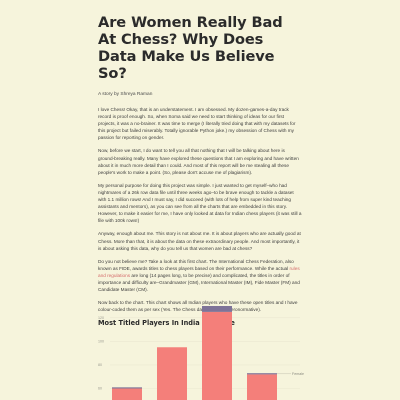 The width and height of the screenshot is (400, 400). I want to click on y-tick-100: 100, so click(101, 342).